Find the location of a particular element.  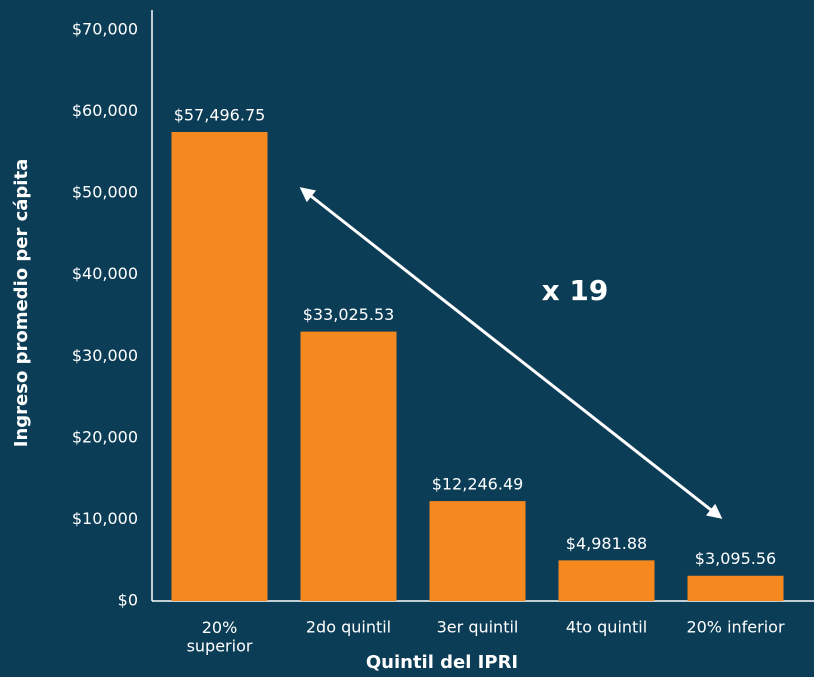

x-tick-label: 20% superior is located at coordinates (220, 636).